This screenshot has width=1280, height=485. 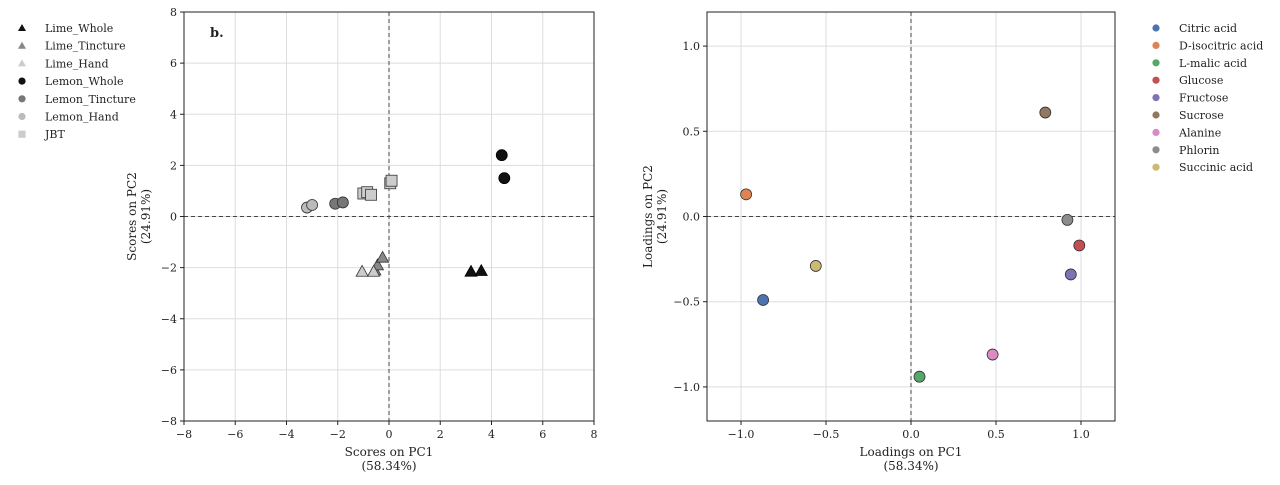 I want to click on legend-item: Alanine, so click(x=1186, y=132).